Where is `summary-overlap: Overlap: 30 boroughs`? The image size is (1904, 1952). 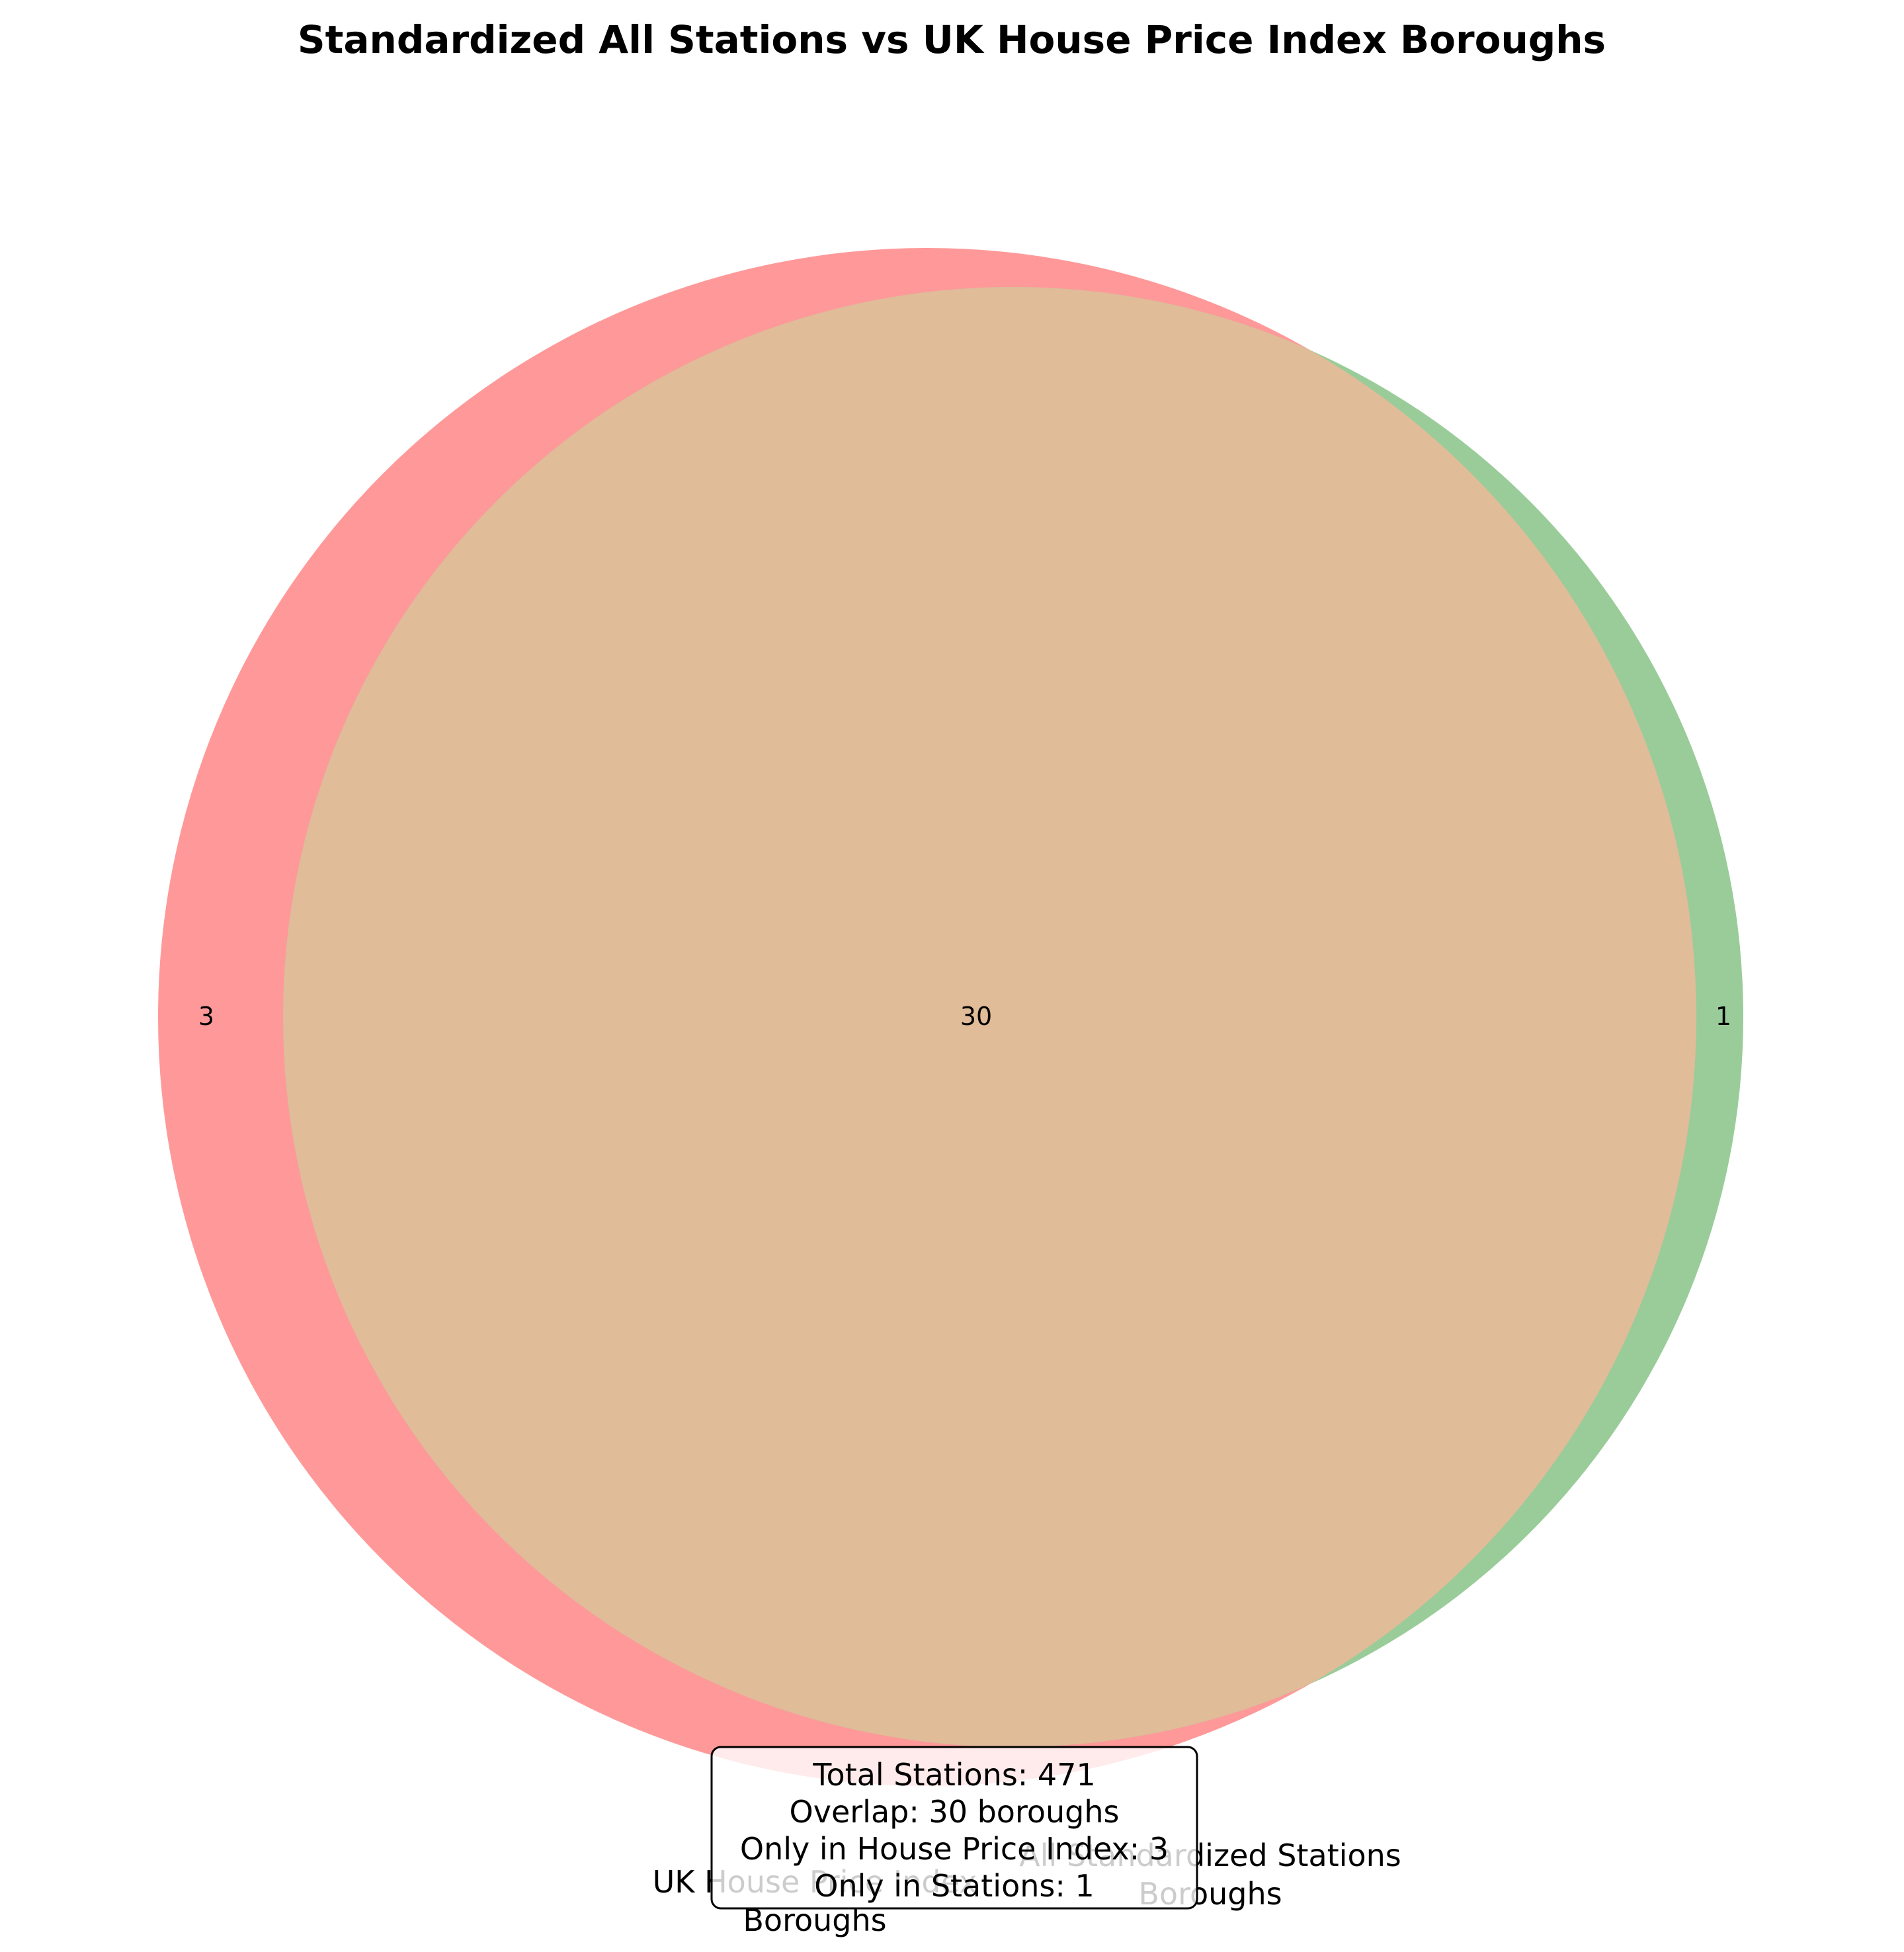 summary-overlap: Overlap: 30 boroughs is located at coordinates (955, 1812).